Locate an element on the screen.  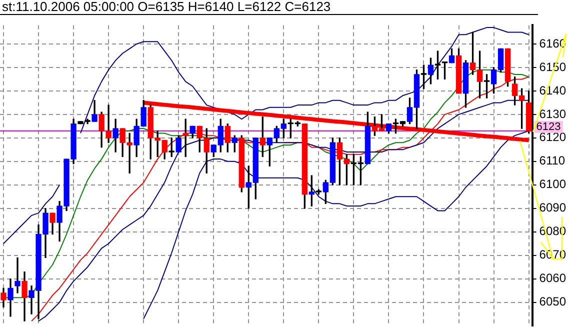
y-tick-label: 6050 is located at coordinates (552, 301).